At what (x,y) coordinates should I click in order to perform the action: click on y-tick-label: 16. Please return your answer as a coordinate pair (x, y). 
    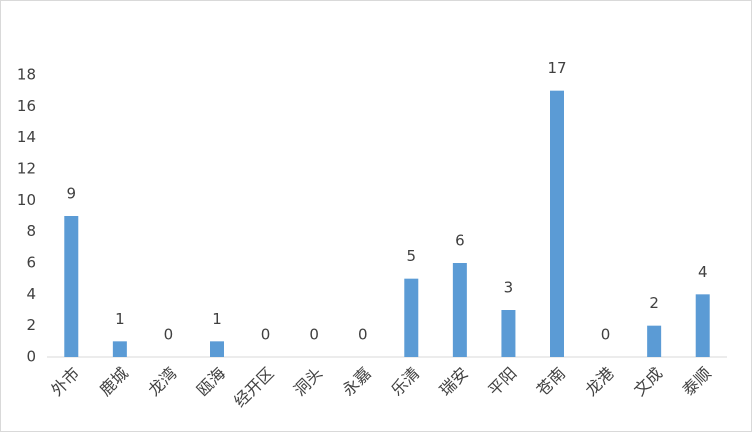
    Looking at the image, I should click on (26, 106).